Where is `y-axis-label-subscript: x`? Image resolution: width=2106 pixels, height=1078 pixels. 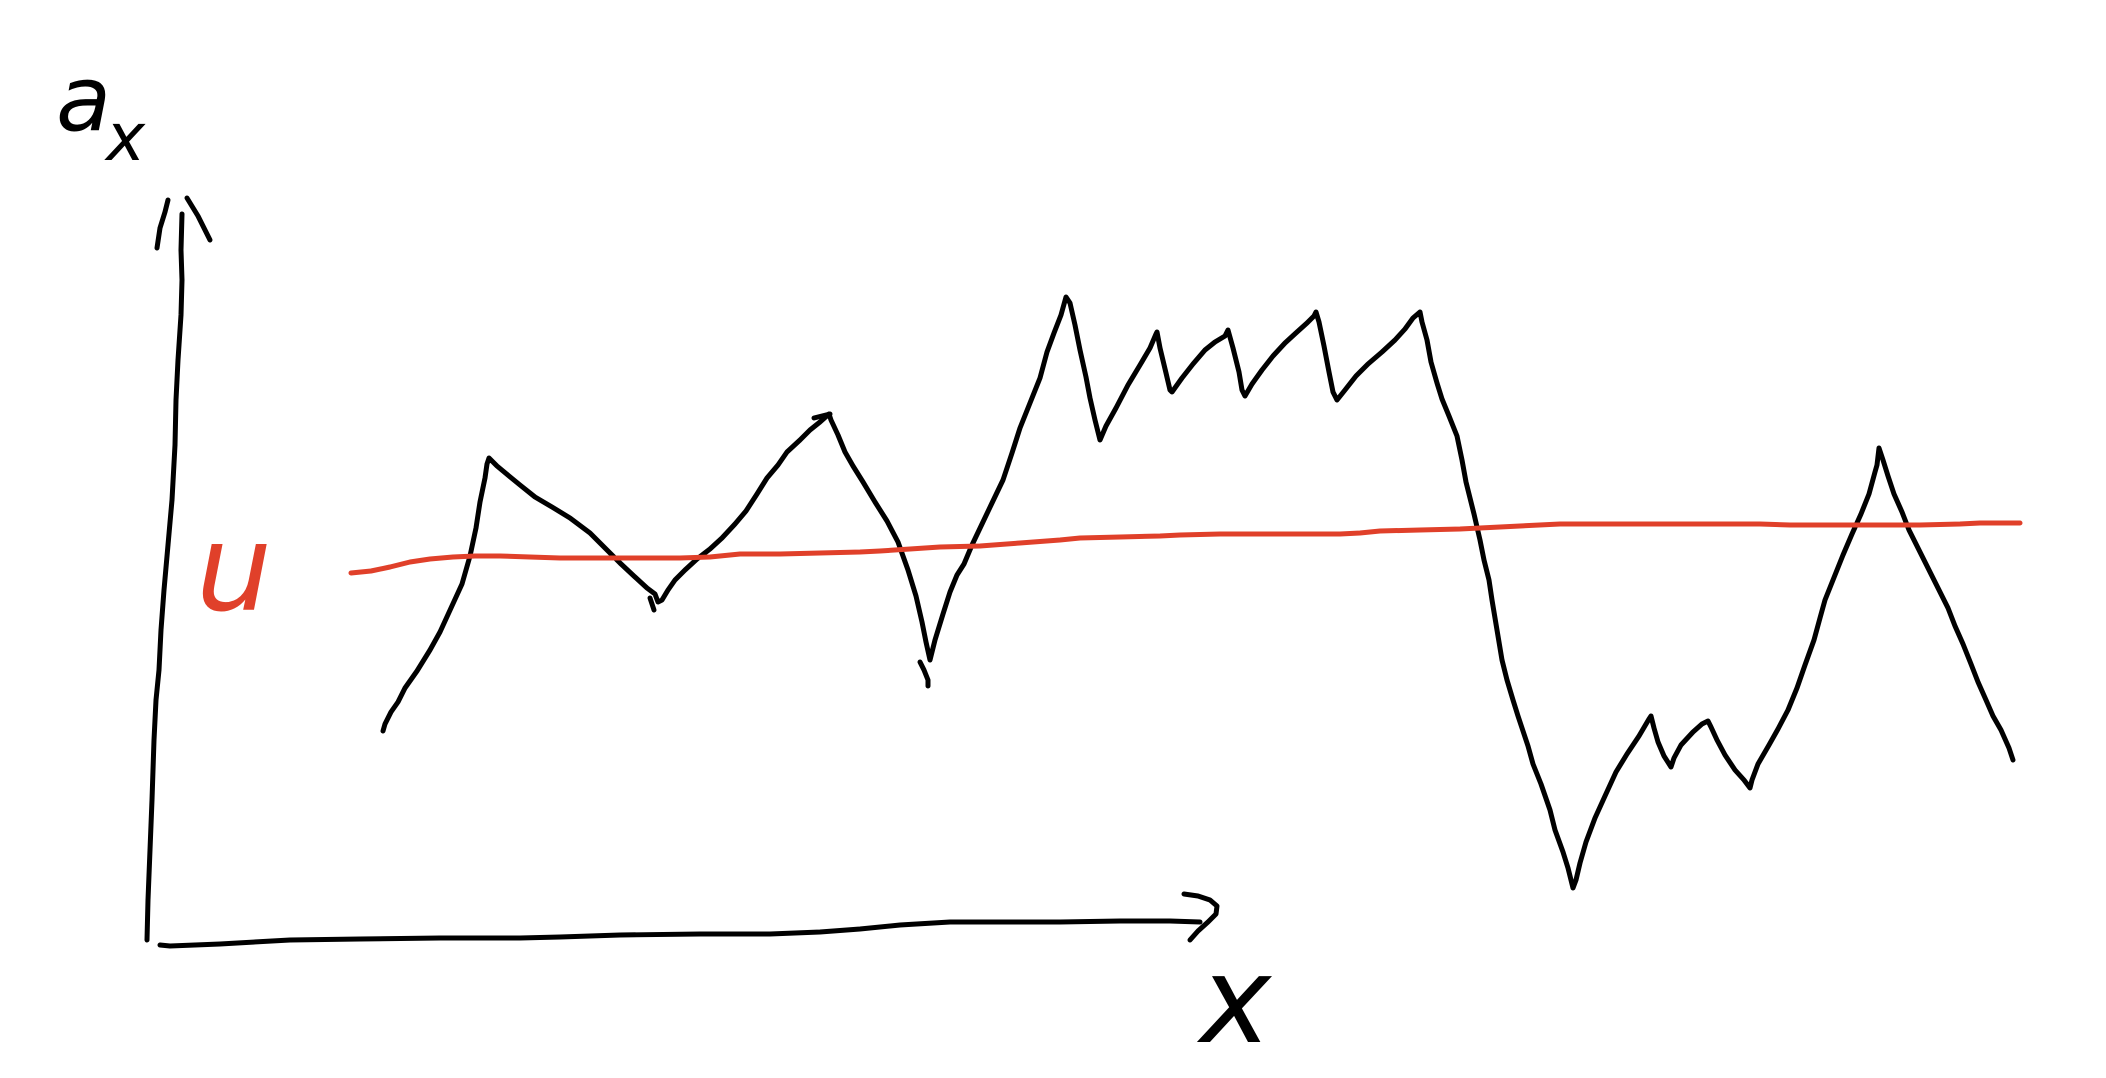 y-axis-label-subscript: x is located at coordinates (125, 137).